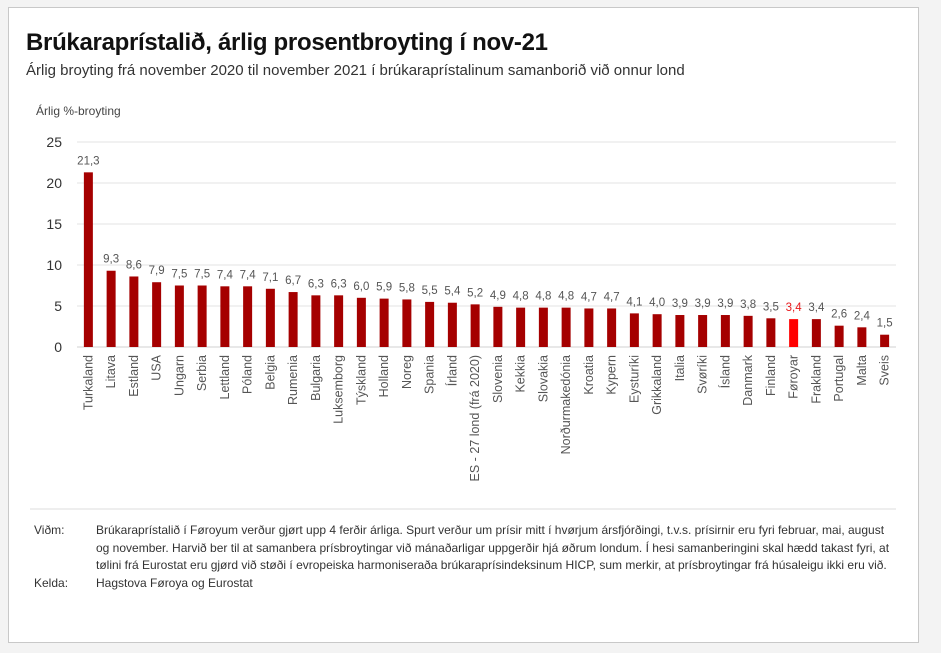 The image size is (941, 653). I want to click on bar-serbia, so click(202, 316).